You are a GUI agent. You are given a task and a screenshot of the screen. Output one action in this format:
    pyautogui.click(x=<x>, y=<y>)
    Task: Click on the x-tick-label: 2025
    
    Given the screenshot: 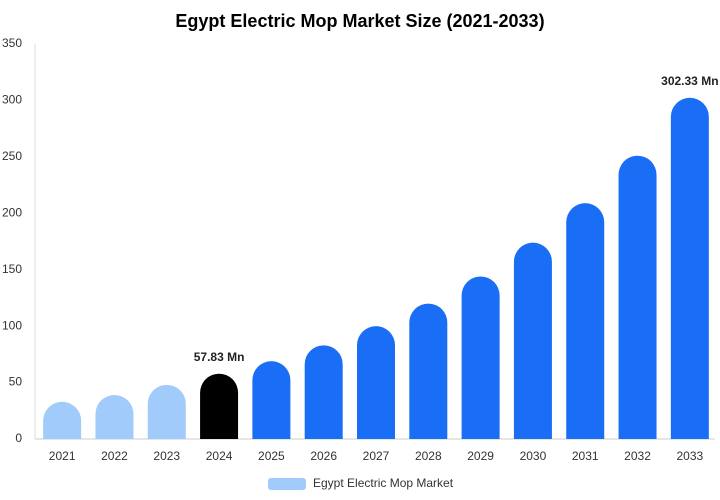 What is the action you would take?
    pyautogui.click(x=271, y=456)
    